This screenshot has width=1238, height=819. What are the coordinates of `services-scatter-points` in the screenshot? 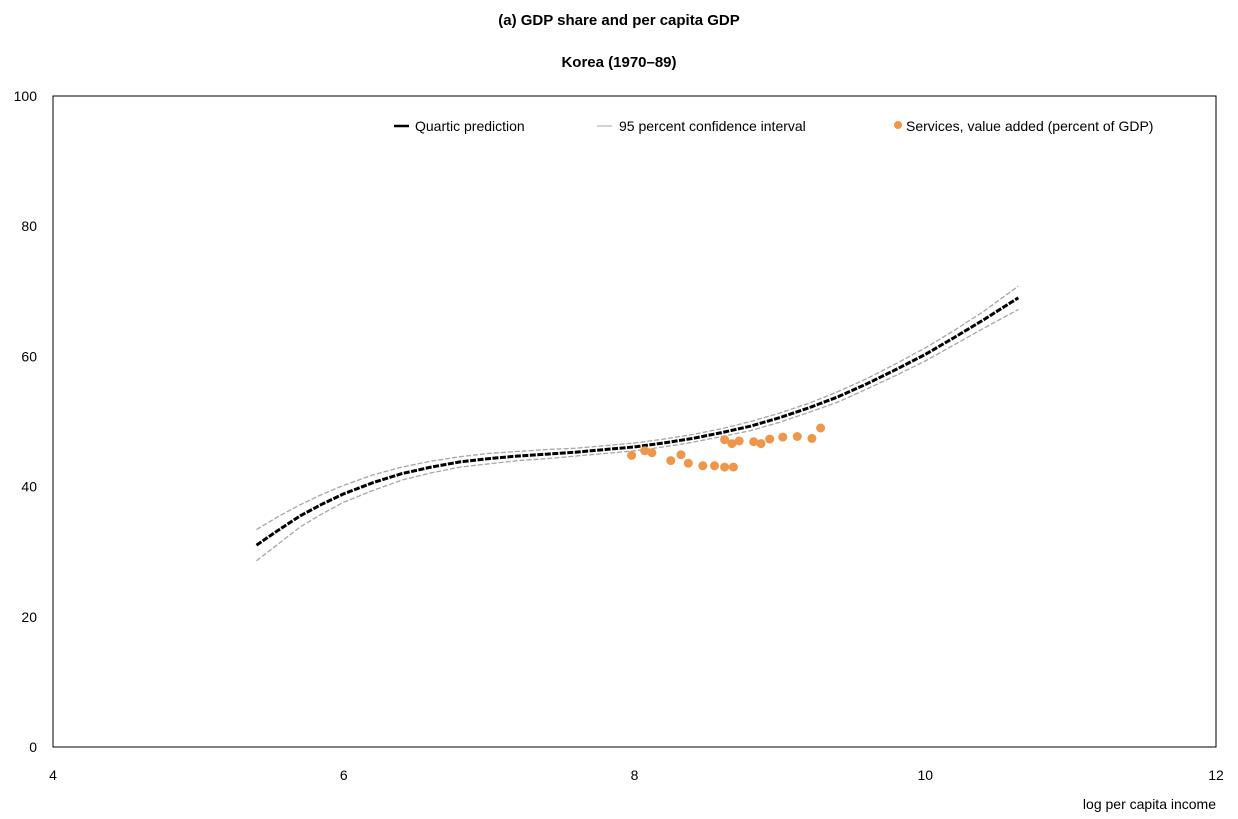 It's located at (726, 447).